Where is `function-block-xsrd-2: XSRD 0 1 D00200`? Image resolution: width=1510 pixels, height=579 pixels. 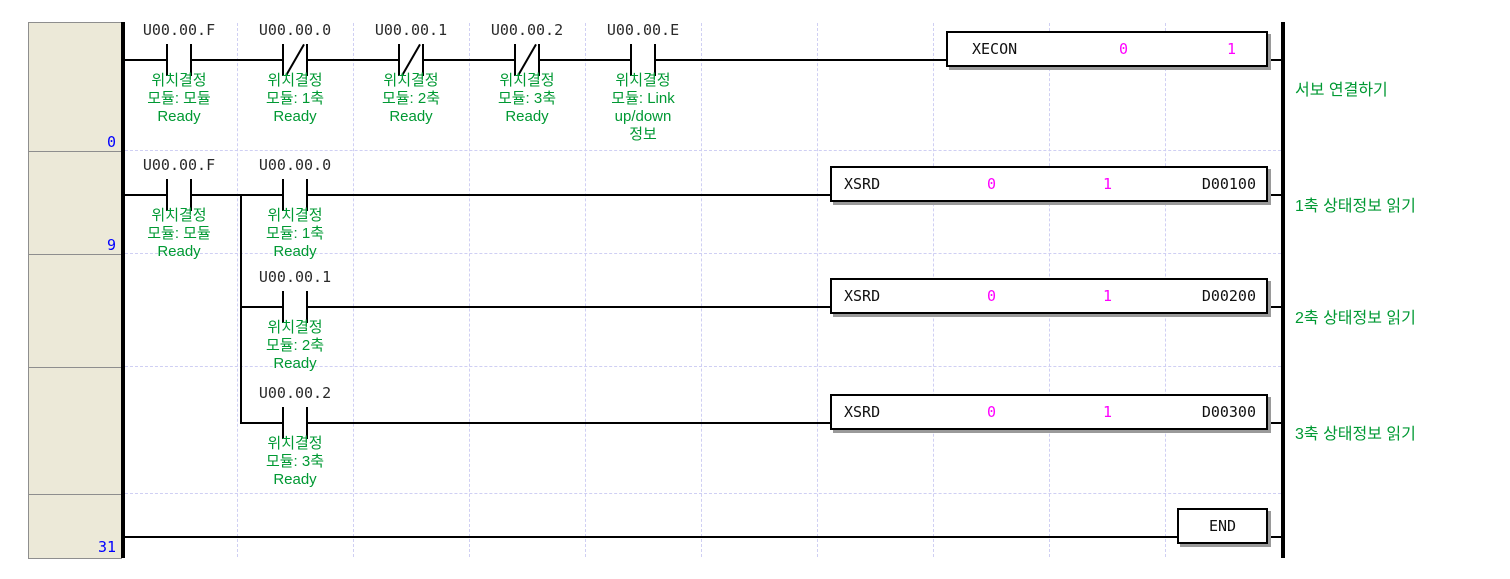 function-block-xsrd-2: XSRD 0 1 D00200 is located at coordinates (1049, 296).